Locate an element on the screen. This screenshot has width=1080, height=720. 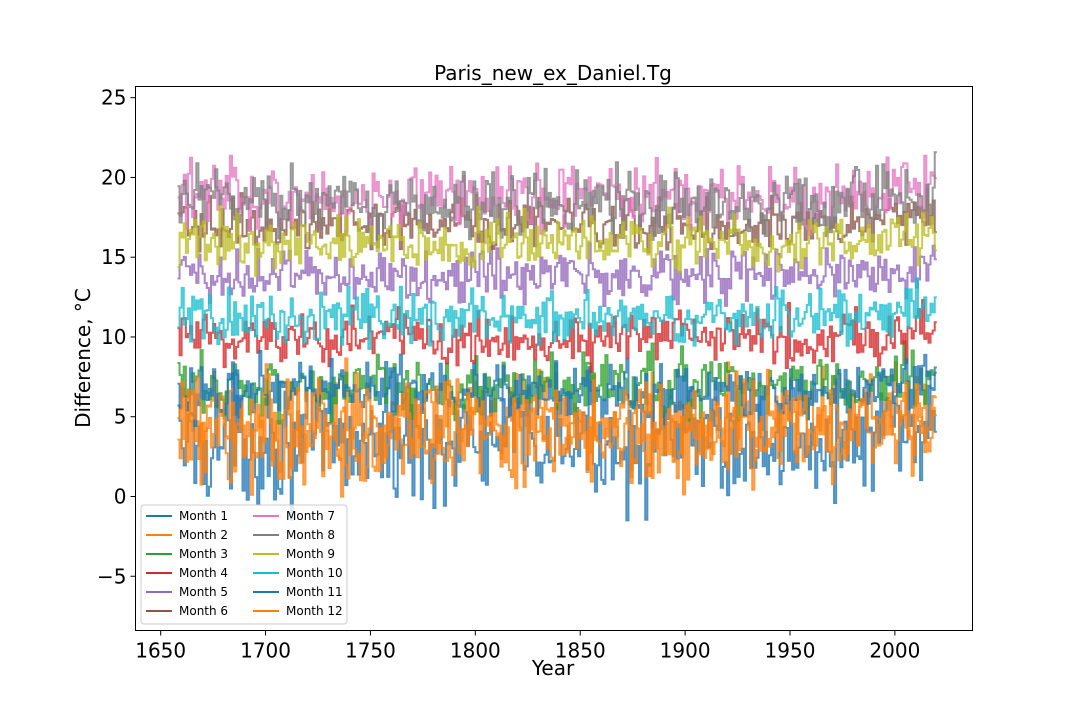
y-tick-label: 15 is located at coordinates (113, 257).